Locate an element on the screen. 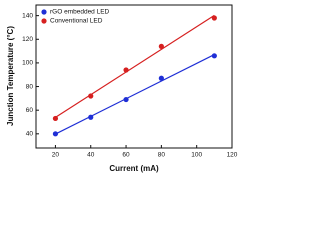  x-tick-label: 120 is located at coordinates (232, 155).